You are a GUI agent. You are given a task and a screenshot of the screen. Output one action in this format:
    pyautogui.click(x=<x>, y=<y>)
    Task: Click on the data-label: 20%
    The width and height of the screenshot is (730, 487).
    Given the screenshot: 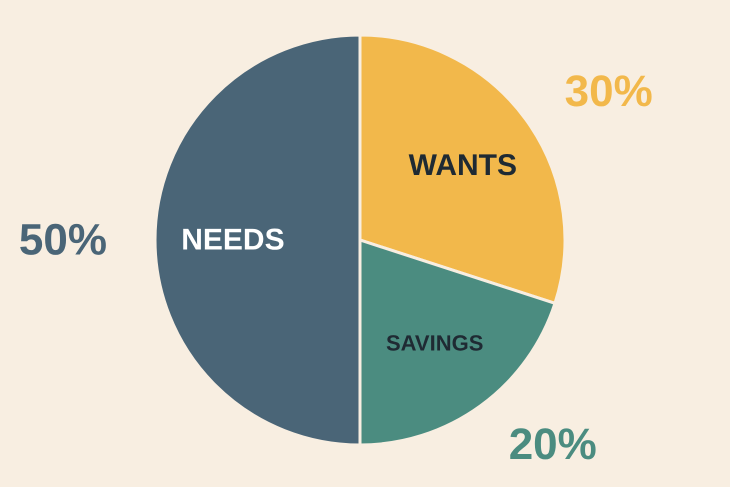 What is the action you would take?
    pyautogui.click(x=552, y=445)
    